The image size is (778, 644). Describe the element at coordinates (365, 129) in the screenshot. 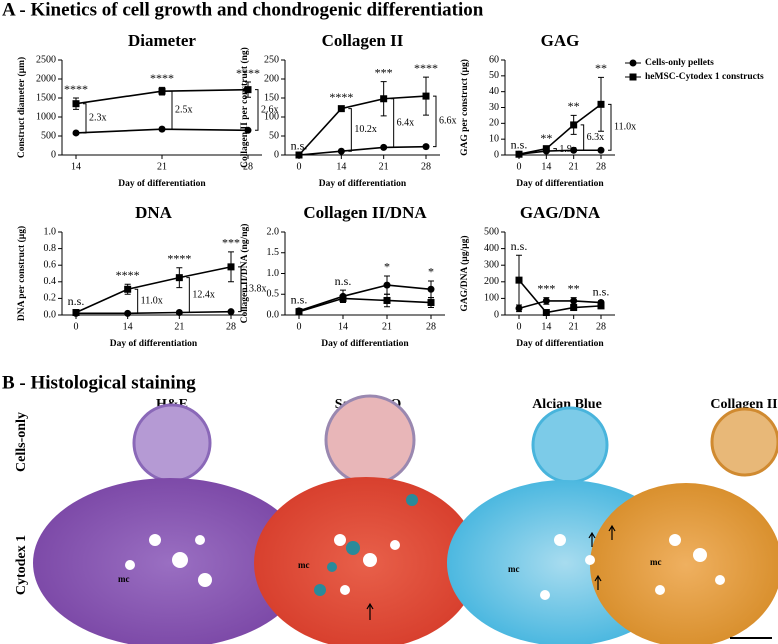

I see `fold-label: 10.2x` at that location.